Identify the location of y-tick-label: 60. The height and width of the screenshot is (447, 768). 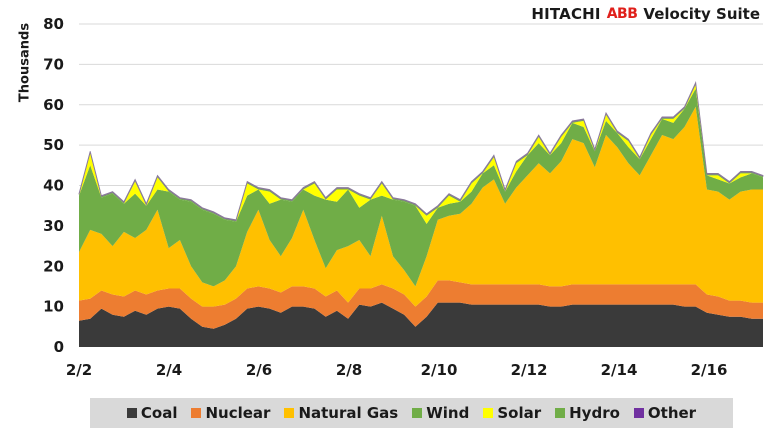
(53, 105).